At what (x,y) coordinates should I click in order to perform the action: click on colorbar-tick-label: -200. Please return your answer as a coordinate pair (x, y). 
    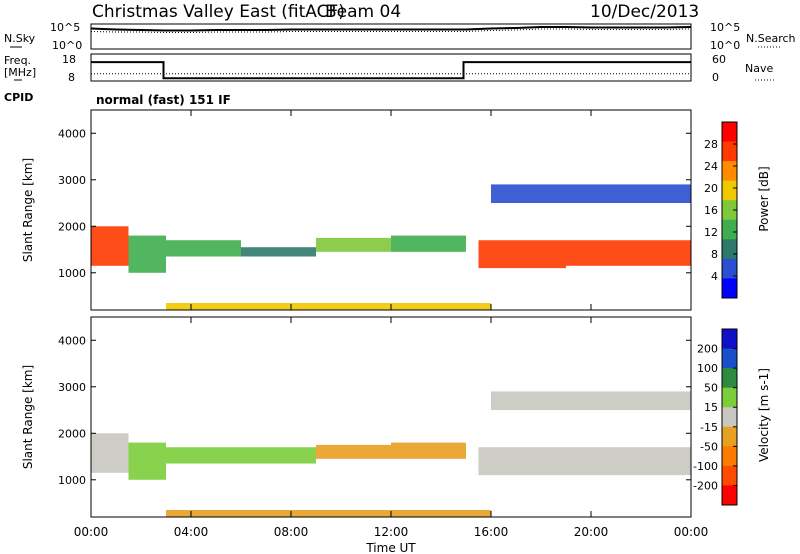
    Looking at the image, I should click on (705, 485).